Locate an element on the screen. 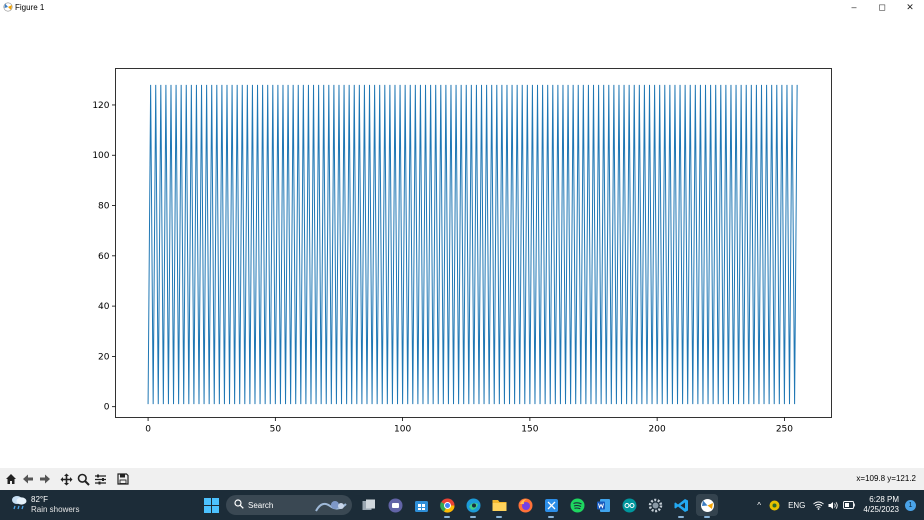  chrome-icon is located at coordinates (447, 506).